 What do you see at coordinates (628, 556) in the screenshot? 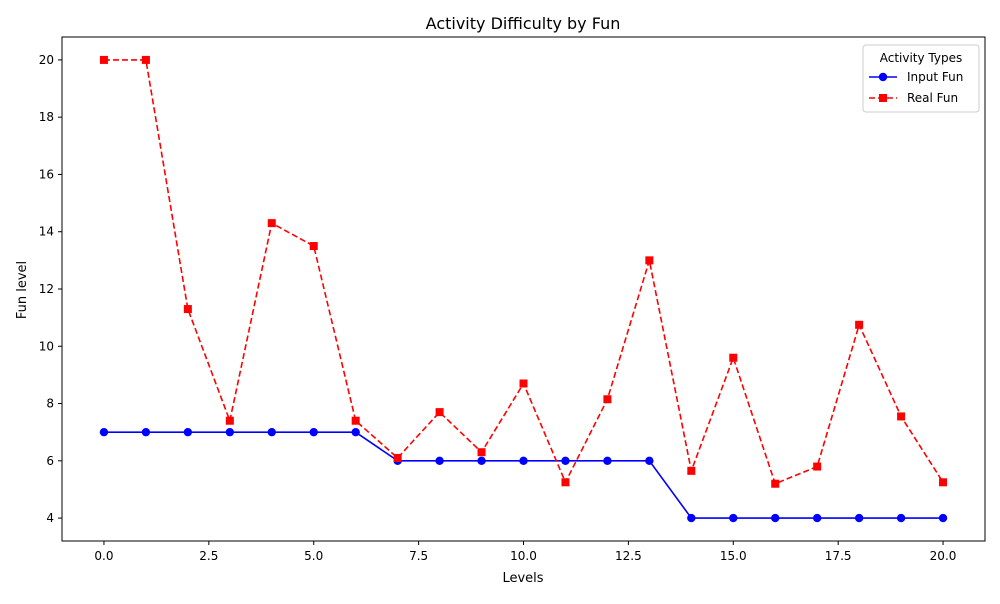
I see `x-tick-label: 12.5` at bounding box center [628, 556].